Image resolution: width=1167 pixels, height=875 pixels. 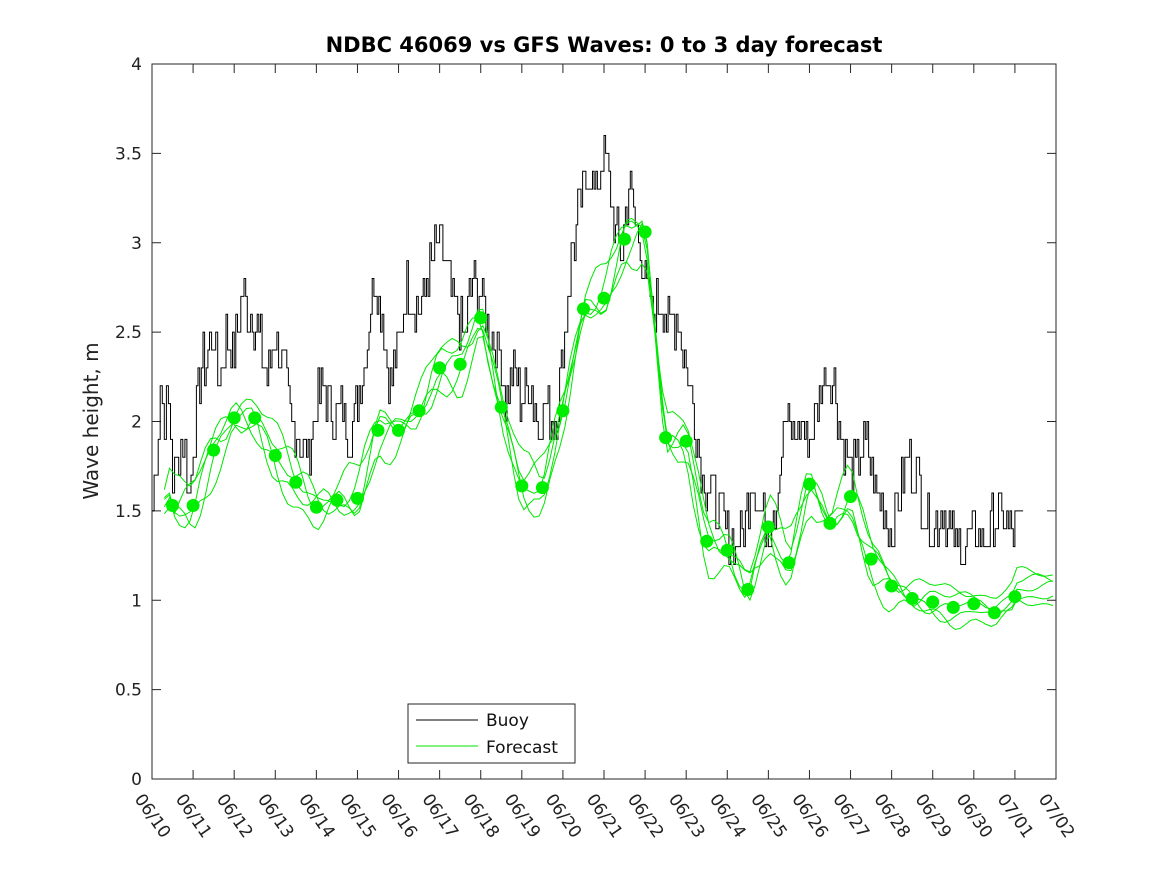 I want to click on y-tick-label: 3.5, so click(x=128, y=154).